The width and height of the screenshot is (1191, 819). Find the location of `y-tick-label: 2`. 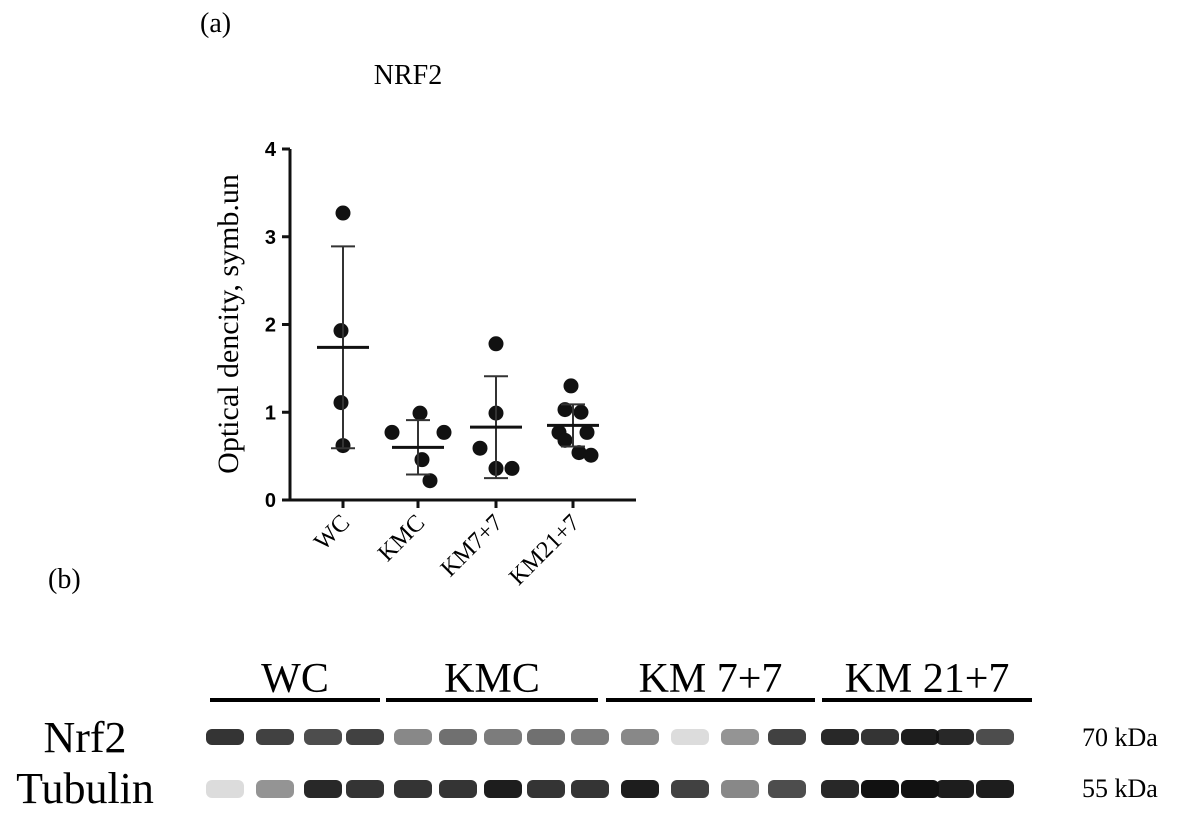

y-tick-label: 2 is located at coordinates (270, 326).